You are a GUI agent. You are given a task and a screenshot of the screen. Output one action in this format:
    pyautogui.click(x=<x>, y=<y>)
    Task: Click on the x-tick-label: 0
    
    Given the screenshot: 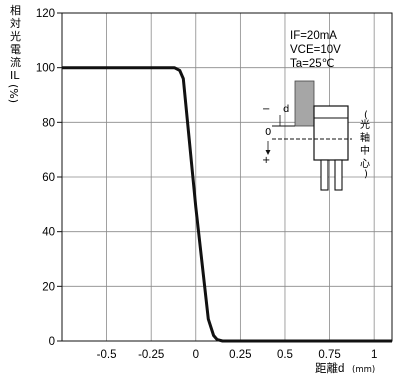 What is the action you would take?
    pyautogui.click(x=196, y=355)
    